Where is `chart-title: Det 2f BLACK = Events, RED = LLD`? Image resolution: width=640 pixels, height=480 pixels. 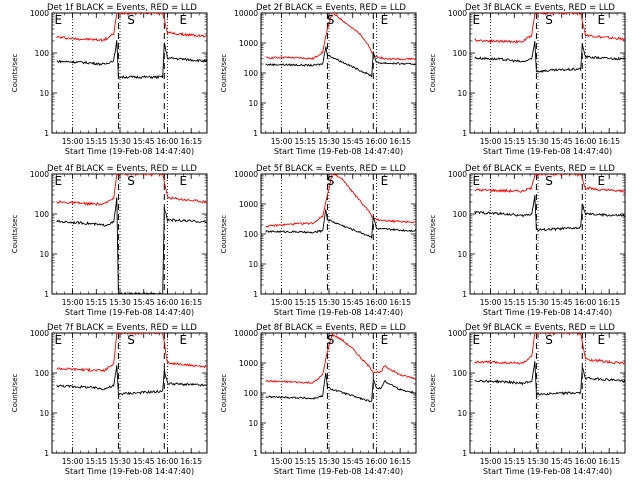
chart-title: Det 2f BLACK = Events, RED = LLD is located at coordinates (331, 8).